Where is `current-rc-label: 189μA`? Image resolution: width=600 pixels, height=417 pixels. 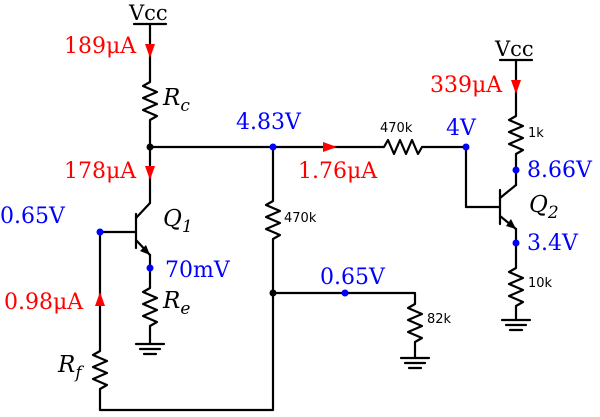
current-rc-label: 189μA is located at coordinates (100, 46).